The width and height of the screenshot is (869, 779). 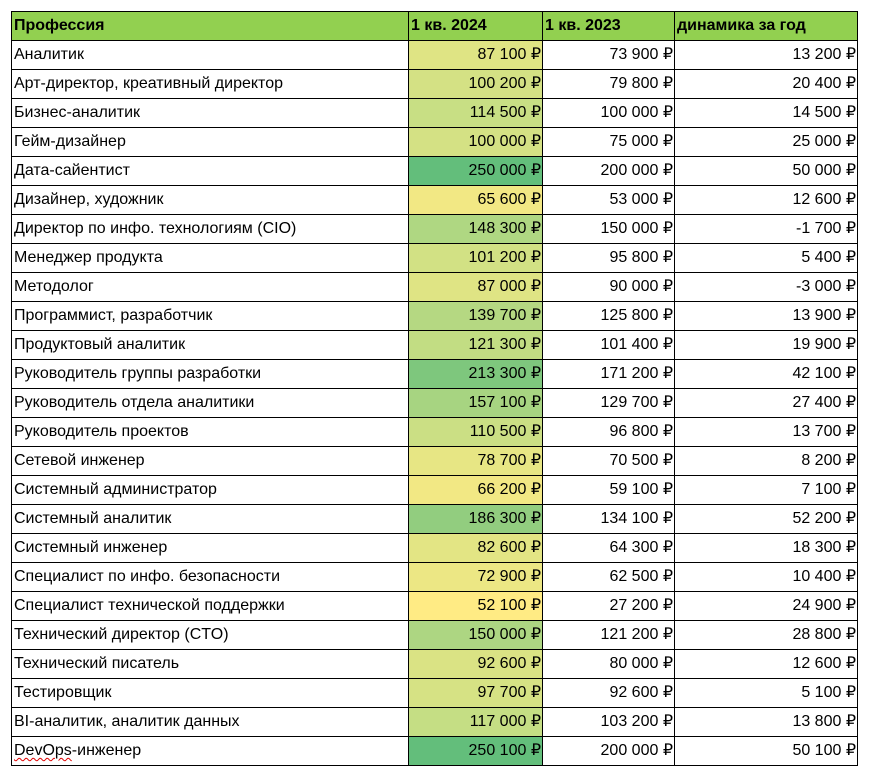 What do you see at coordinates (210, 577) in the screenshot?
I see `profession-cell: Специалист по инфо. безопасности` at bounding box center [210, 577].